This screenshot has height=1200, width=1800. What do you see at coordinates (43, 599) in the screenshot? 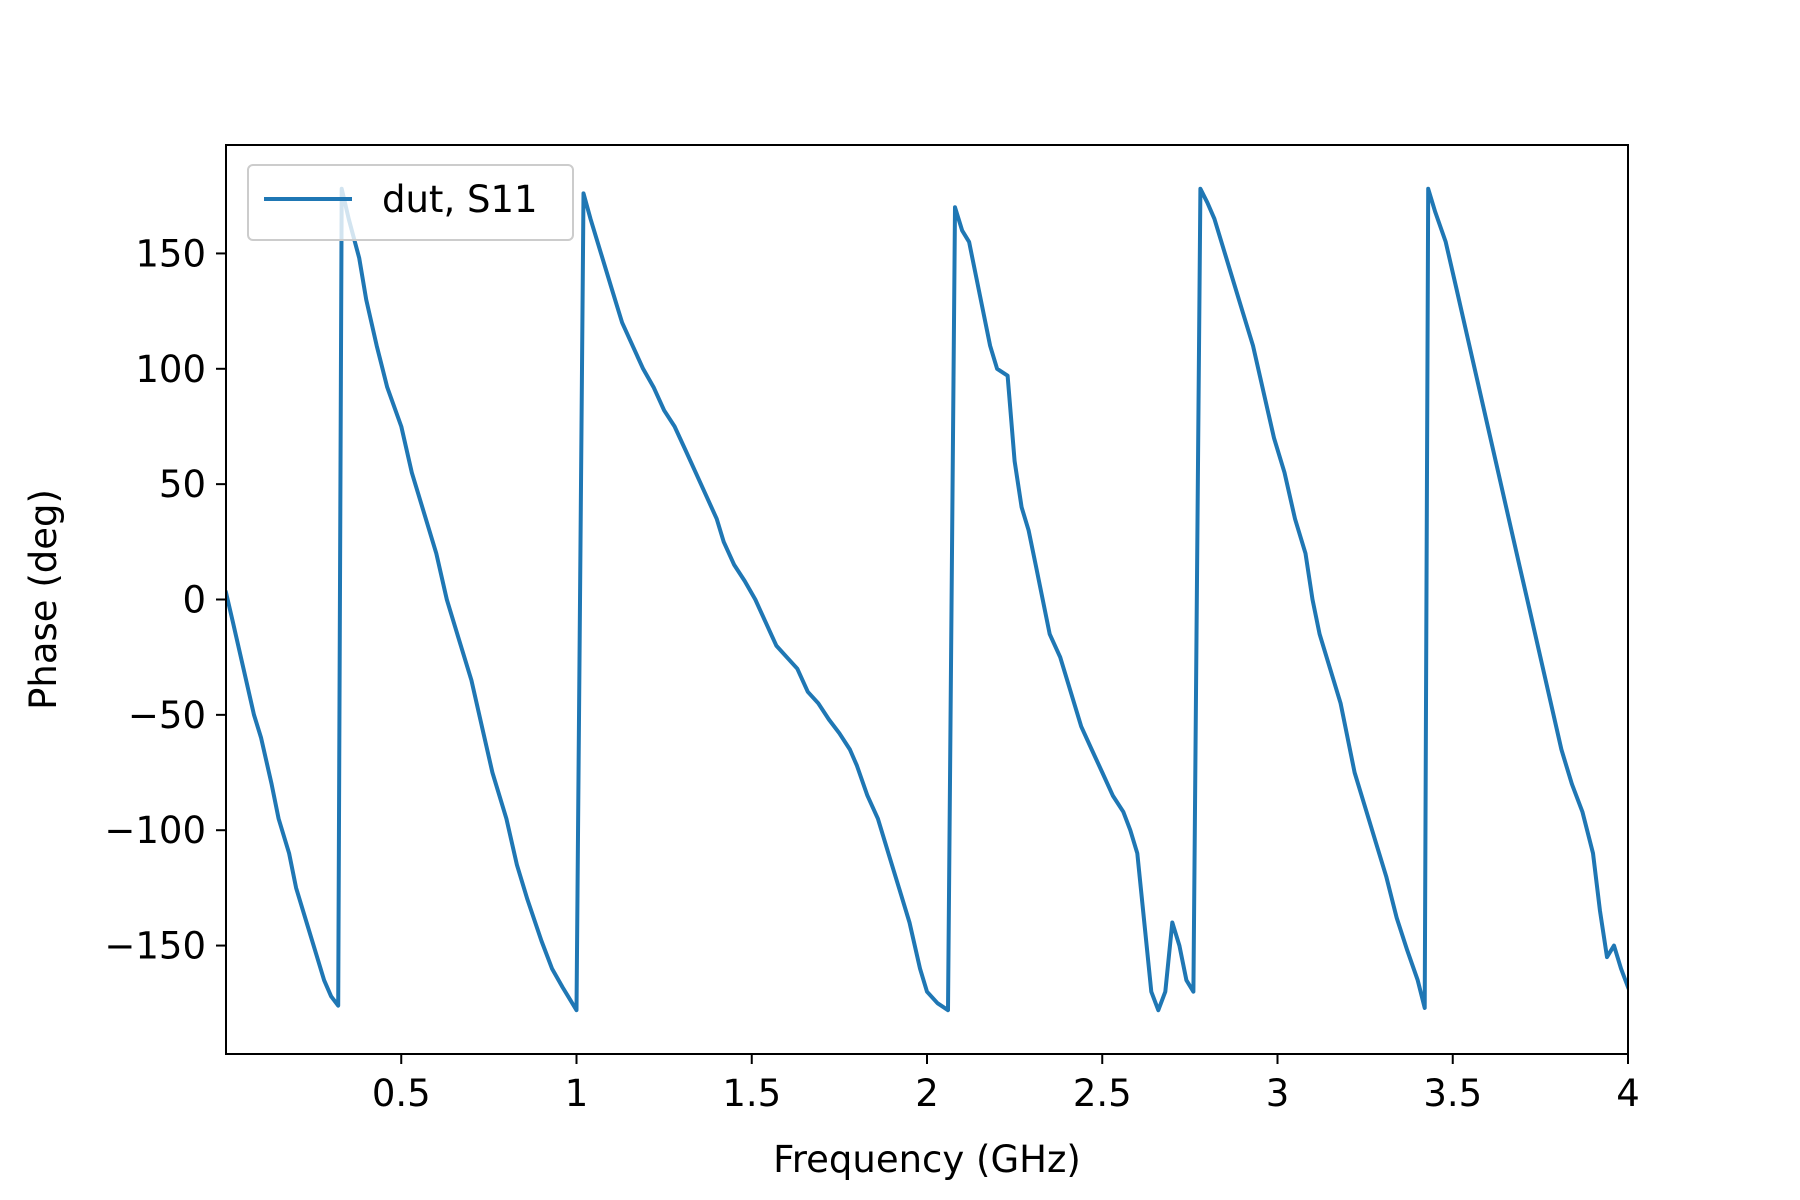
I see `y-axis-label: Phase (deg)` at bounding box center [43, 599].